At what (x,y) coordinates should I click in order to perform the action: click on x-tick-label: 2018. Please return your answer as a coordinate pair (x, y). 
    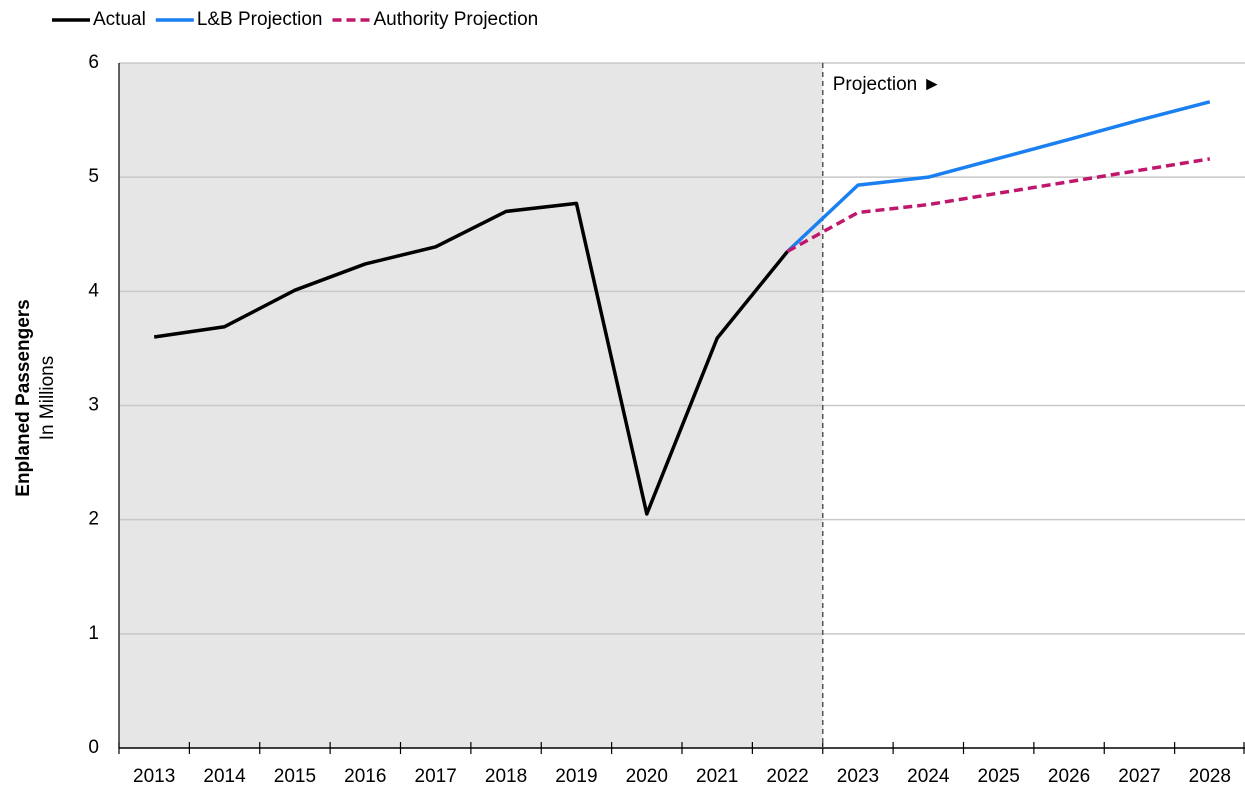
    Looking at the image, I should click on (506, 776).